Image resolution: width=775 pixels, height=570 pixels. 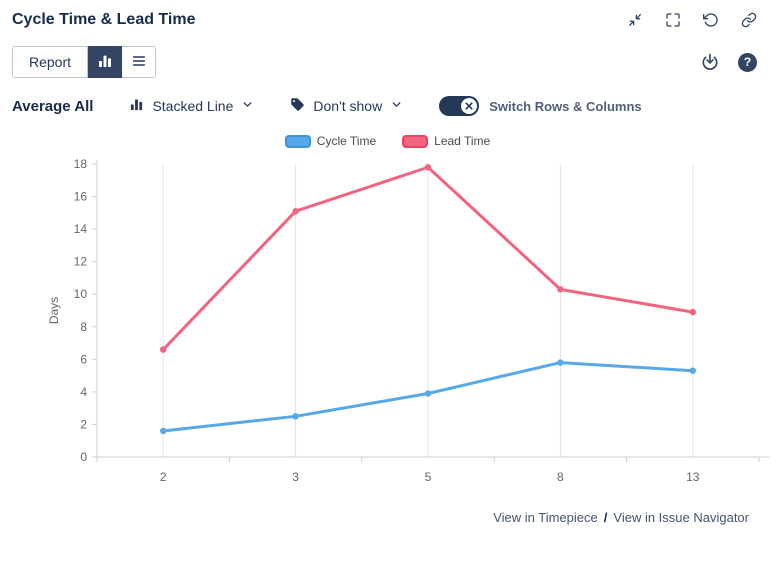 I want to click on export-button, so click(x=710, y=62).